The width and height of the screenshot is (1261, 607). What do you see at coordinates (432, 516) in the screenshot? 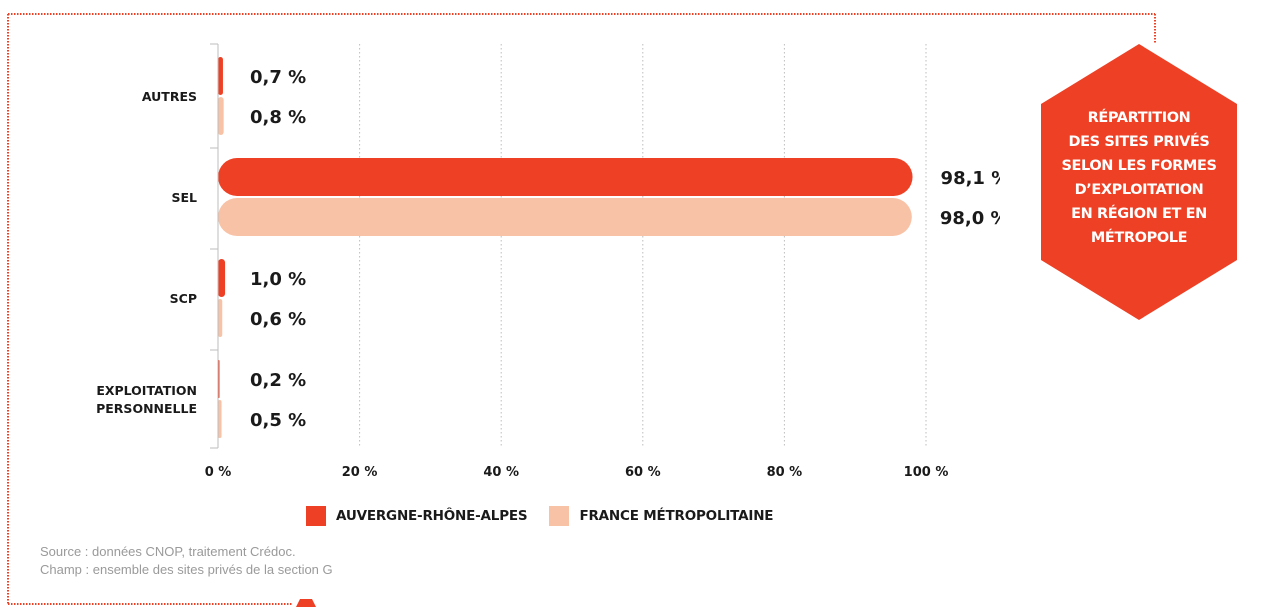
I see `legend-label-auvergne: AUVERGNE-RHÔNE-ALPES` at bounding box center [432, 516].